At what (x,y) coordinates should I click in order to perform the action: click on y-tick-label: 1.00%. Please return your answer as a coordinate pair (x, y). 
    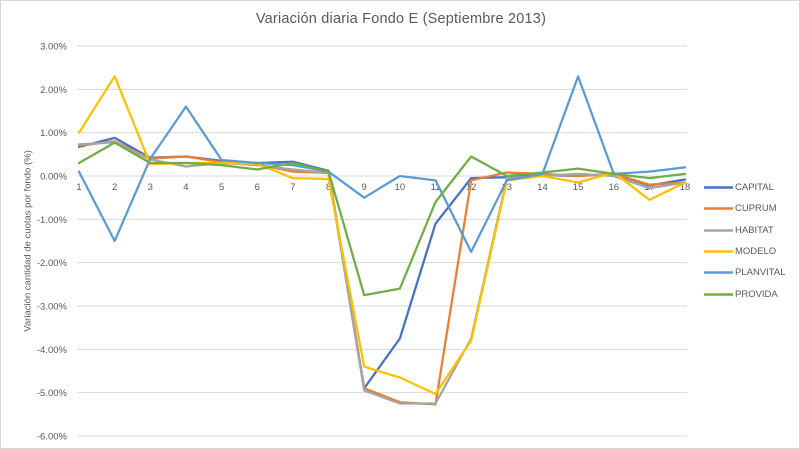
    Looking at the image, I should click on (53, 133).